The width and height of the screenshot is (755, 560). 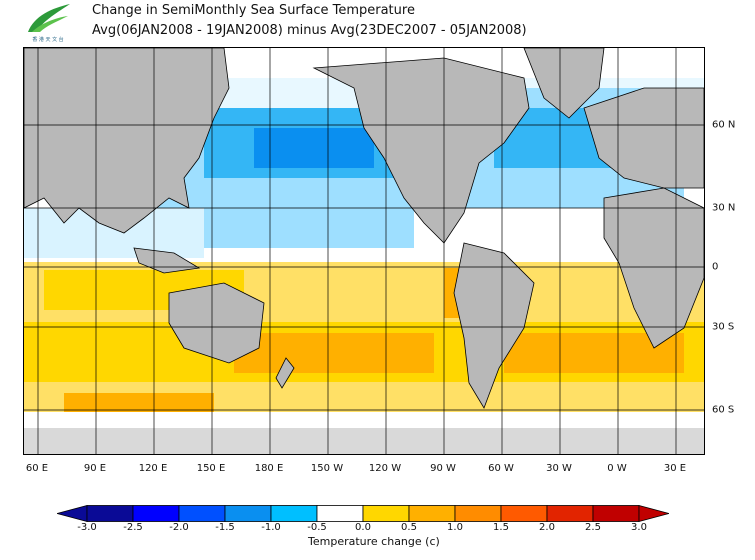 I want to click on africa-land, so click(x=653, y=268).